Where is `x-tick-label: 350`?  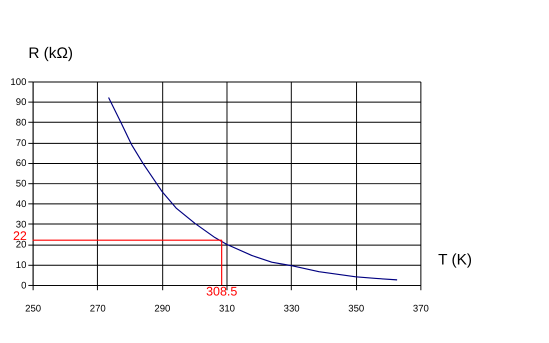
x-tick-label: 350 is located at coordinates (356, 308).